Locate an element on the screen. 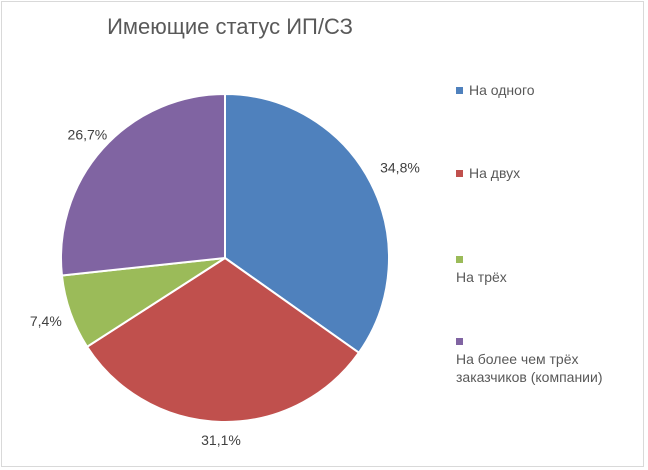 This screenshot has height=470, width=648. legend-item: На более чем трёх заказчиков (компании) is located at coordinates (546, 359).